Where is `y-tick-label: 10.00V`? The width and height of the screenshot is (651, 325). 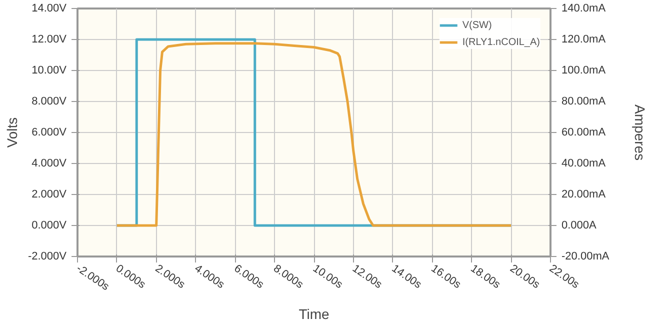 y-tick-label: 10.00V is located at coordinates (50, 70).